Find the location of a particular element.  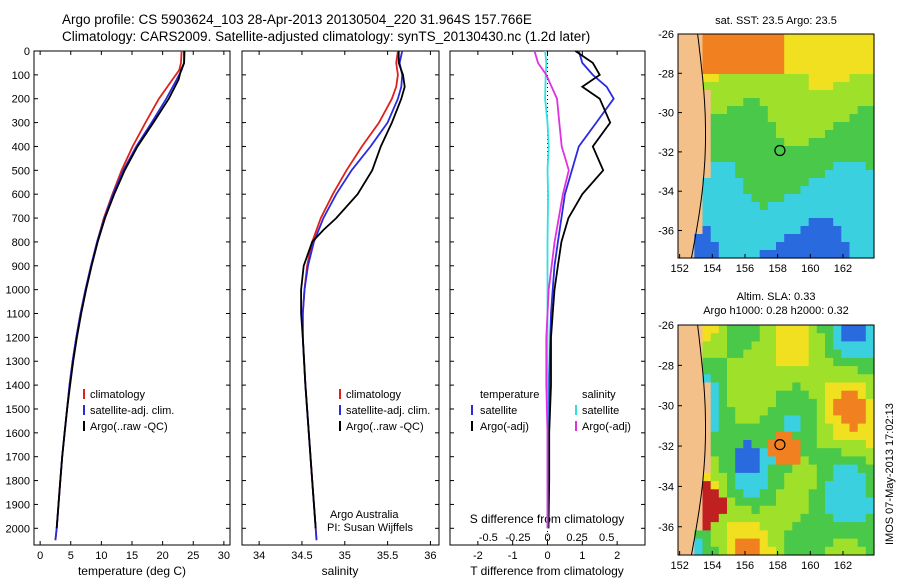

difference-xtick-label: -2 is located at coordinates (478, 556).